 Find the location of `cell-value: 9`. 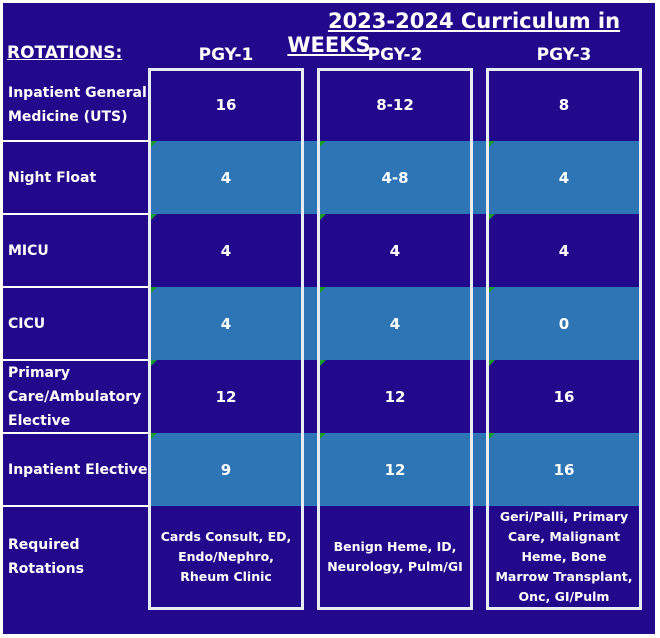

cell-value: 9 is located at coordinates (226, 469).